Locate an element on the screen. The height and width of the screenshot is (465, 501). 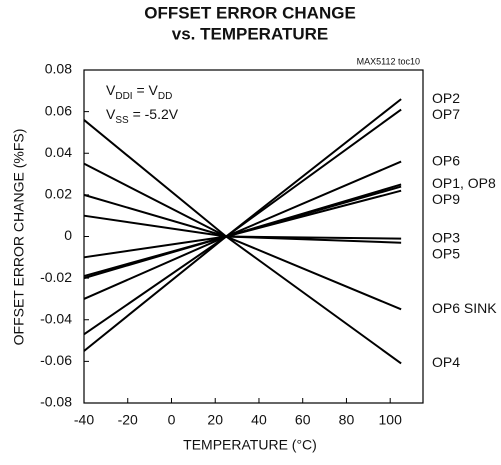
y-tick-label: 0.08 is located at coordinates (58, 69).